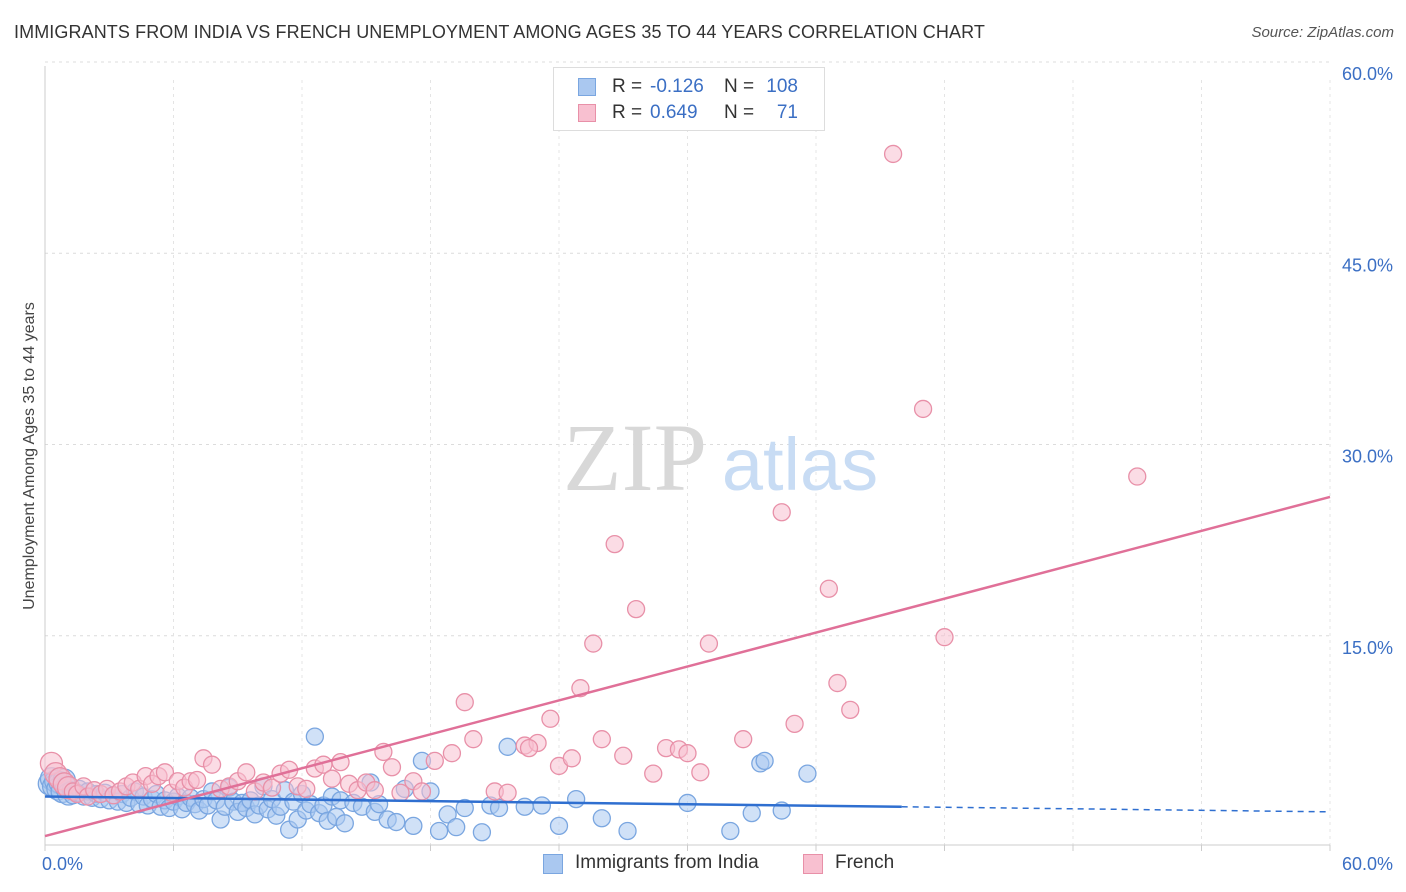 The height and width of the screenshot is (892, 1406). I want to click on stats-legend: R = -0.126 N = 108 R = 0.649 N = 71, so click(689, 99).